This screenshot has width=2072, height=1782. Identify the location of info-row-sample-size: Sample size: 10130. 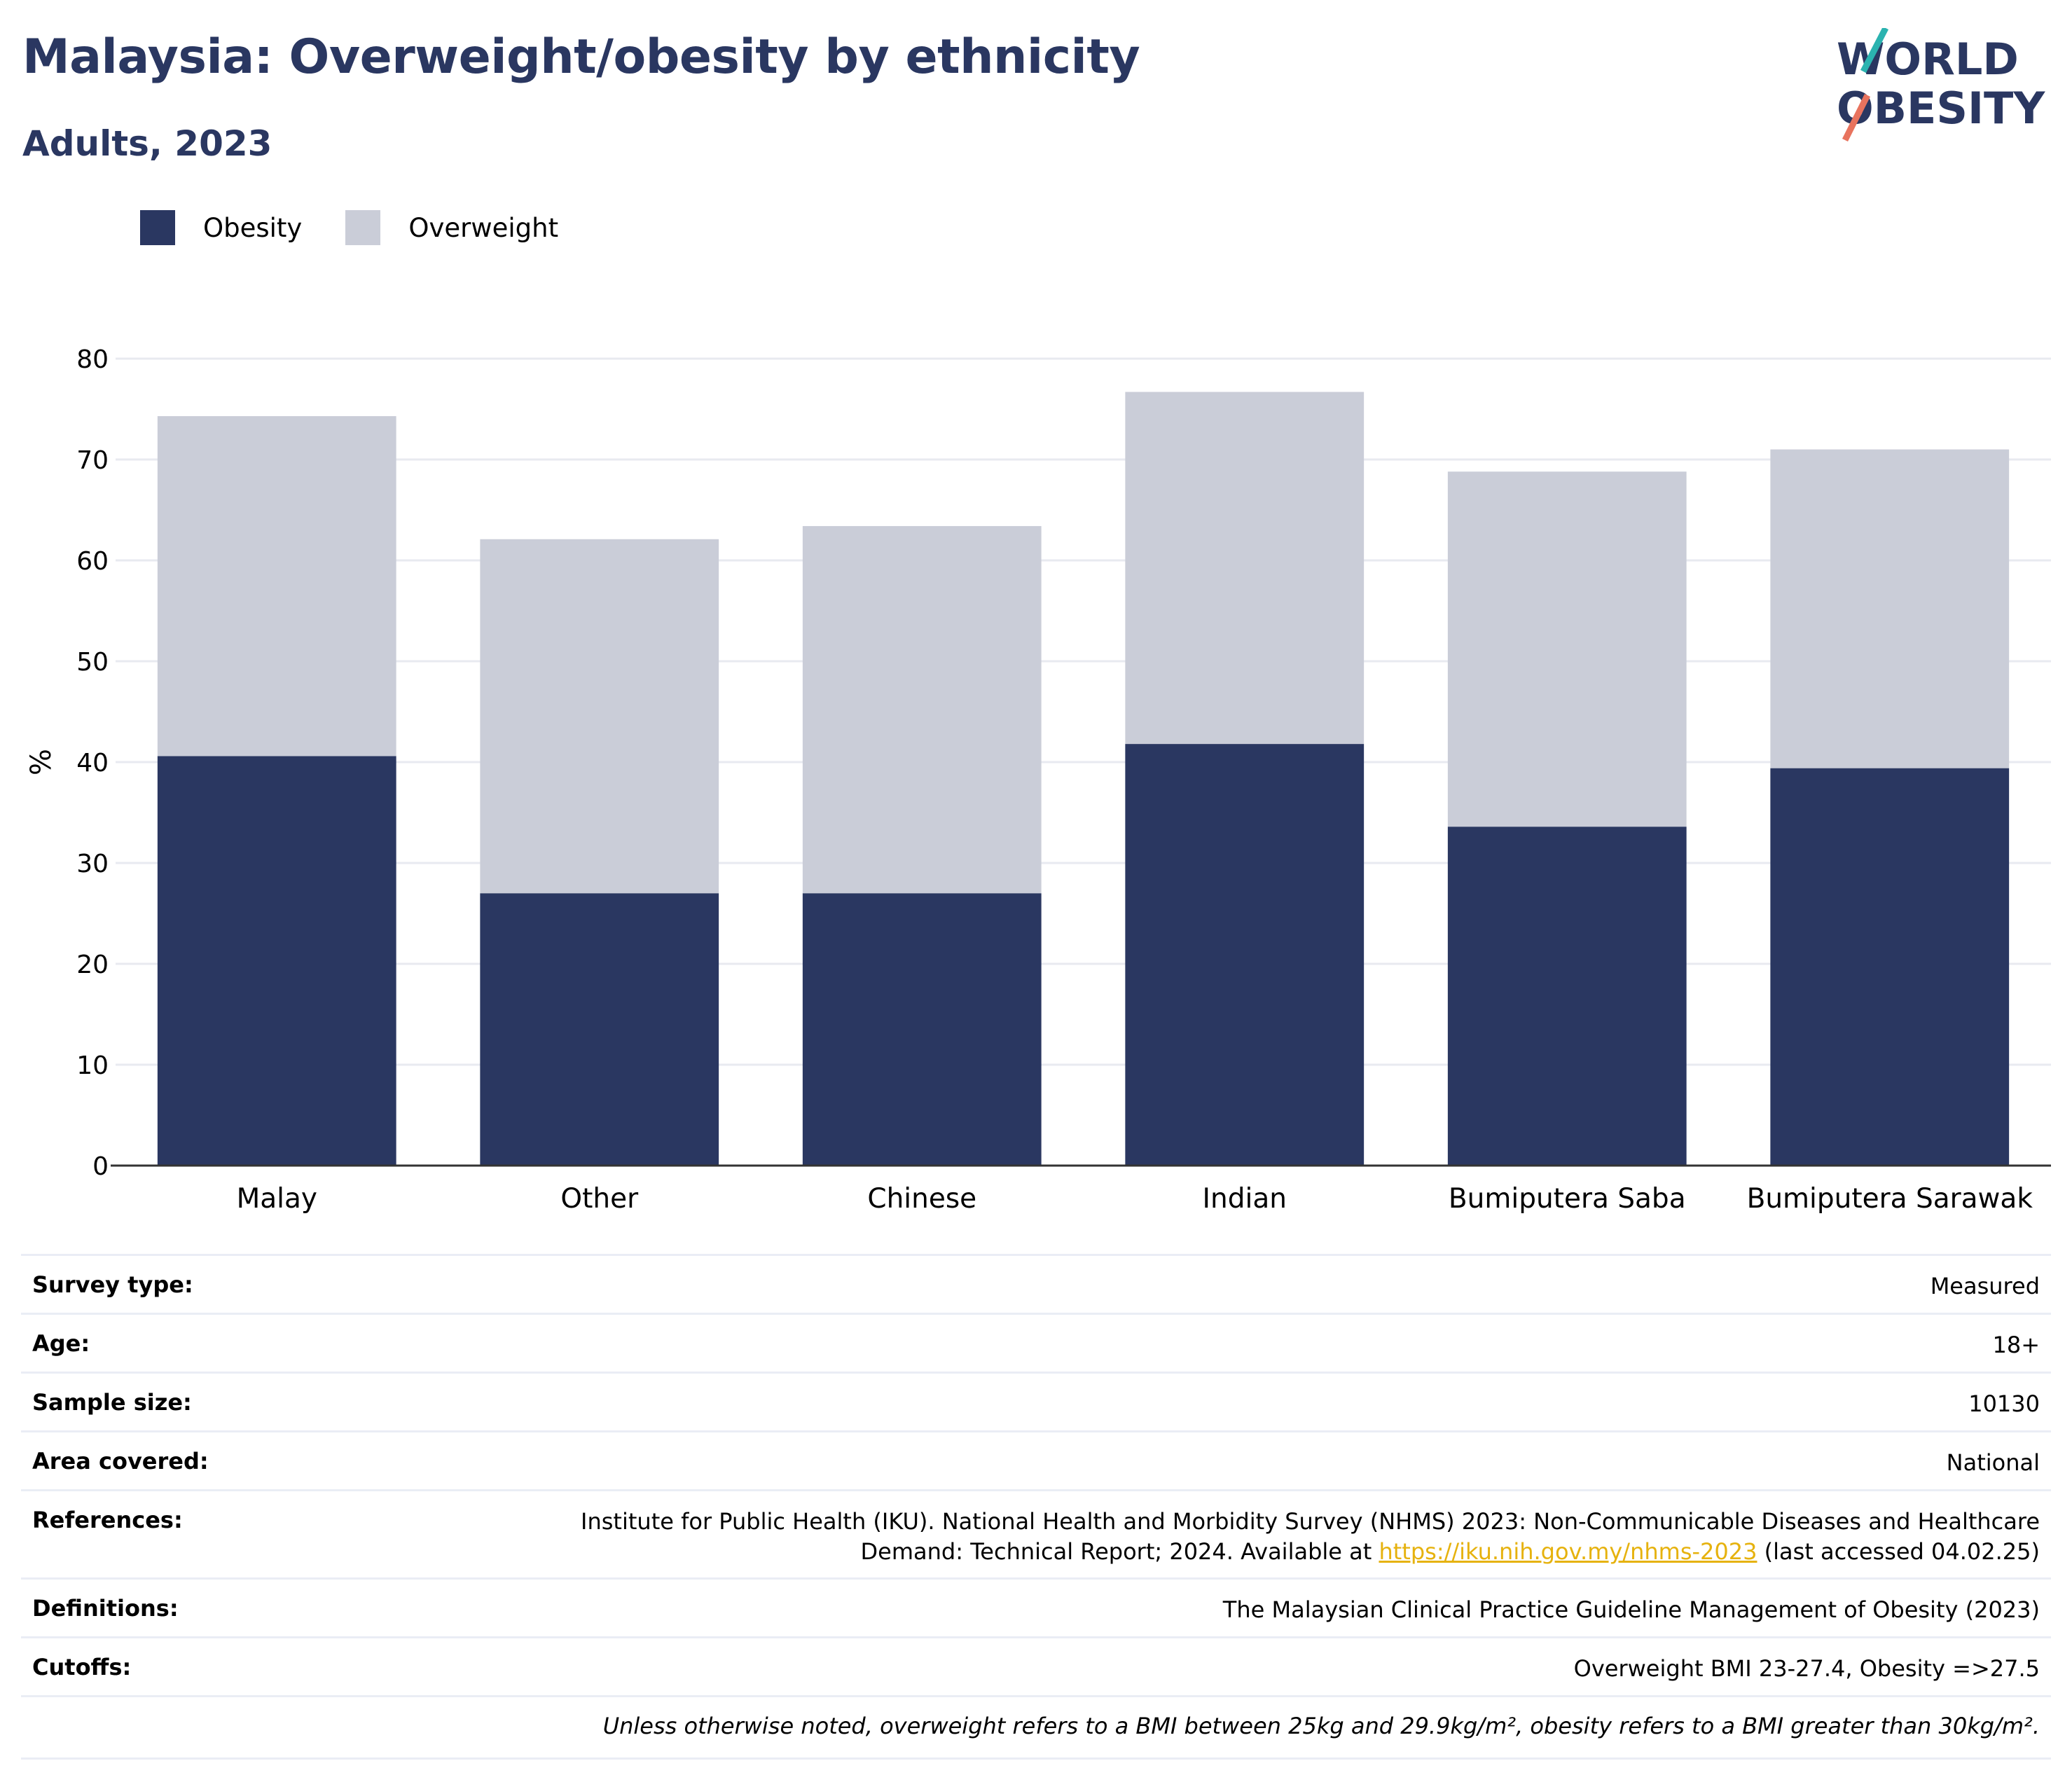
(1036, 1401).